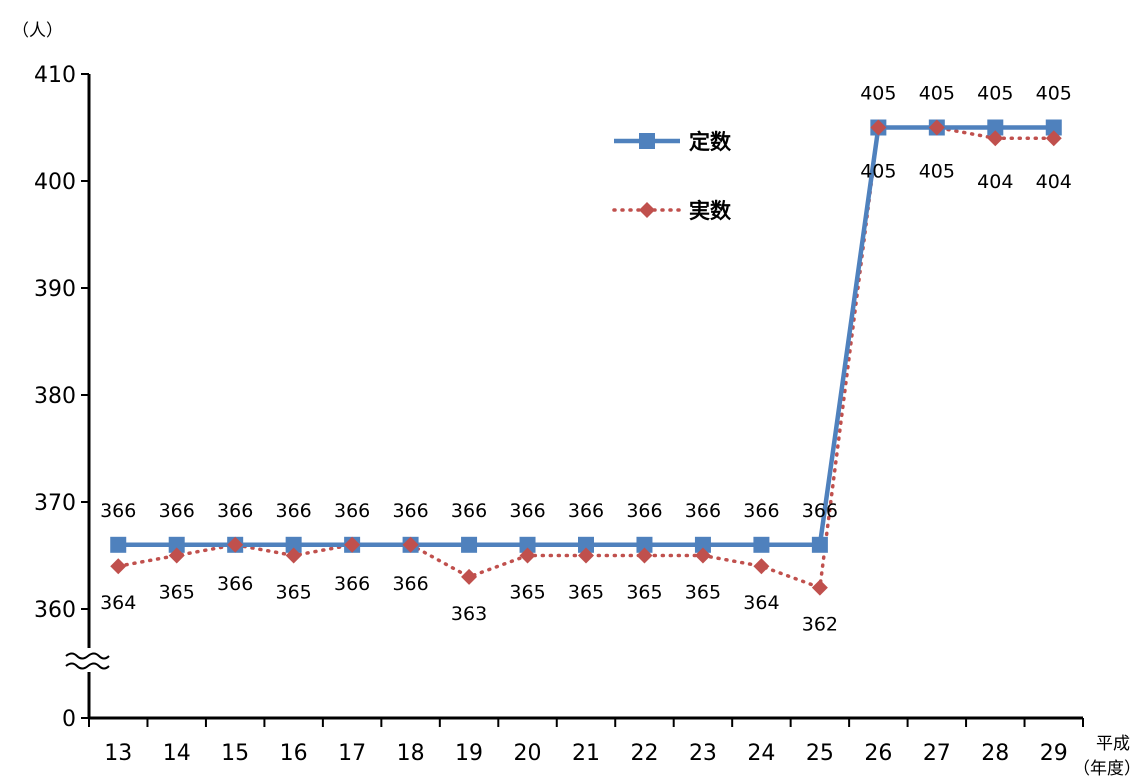 The height and width of the screenshot is (782, 1148). What do you see at coordinates (644, 753) in the screenshot?
I see `x-tick-label: 22` at bounding box center [644, 753].